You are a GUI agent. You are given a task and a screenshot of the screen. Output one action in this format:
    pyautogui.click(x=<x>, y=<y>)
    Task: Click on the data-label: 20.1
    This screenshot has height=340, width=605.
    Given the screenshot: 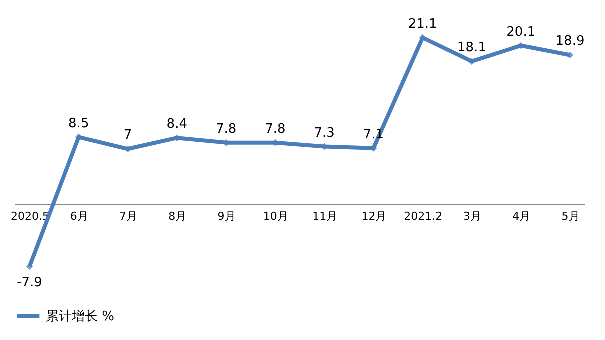 What is the action you would take?
    pyautogui.click(x=521, y=32)
    